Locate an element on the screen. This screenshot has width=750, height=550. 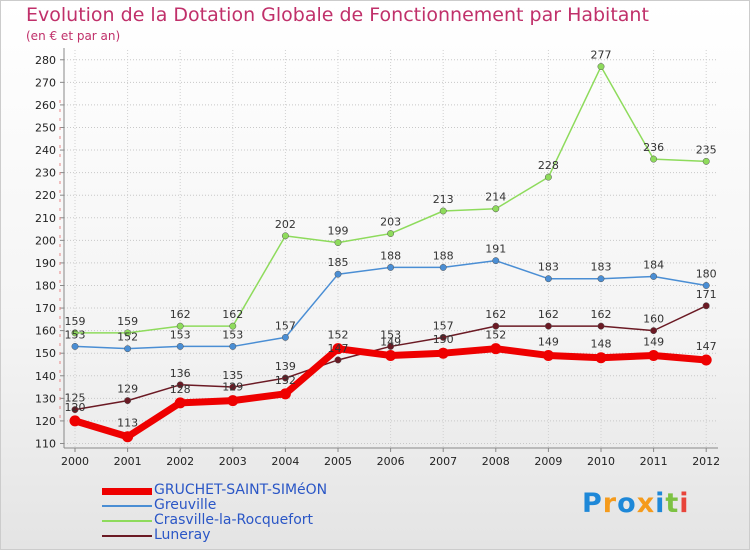
data-label: 199 is located at coordinates (338, 231).